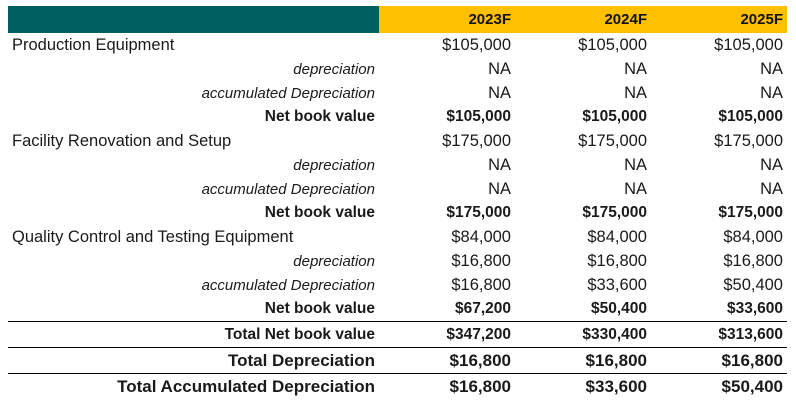 The width and height of the screenshot is (796, 407). I want to click on cell: $313,600, so click(719, 334).